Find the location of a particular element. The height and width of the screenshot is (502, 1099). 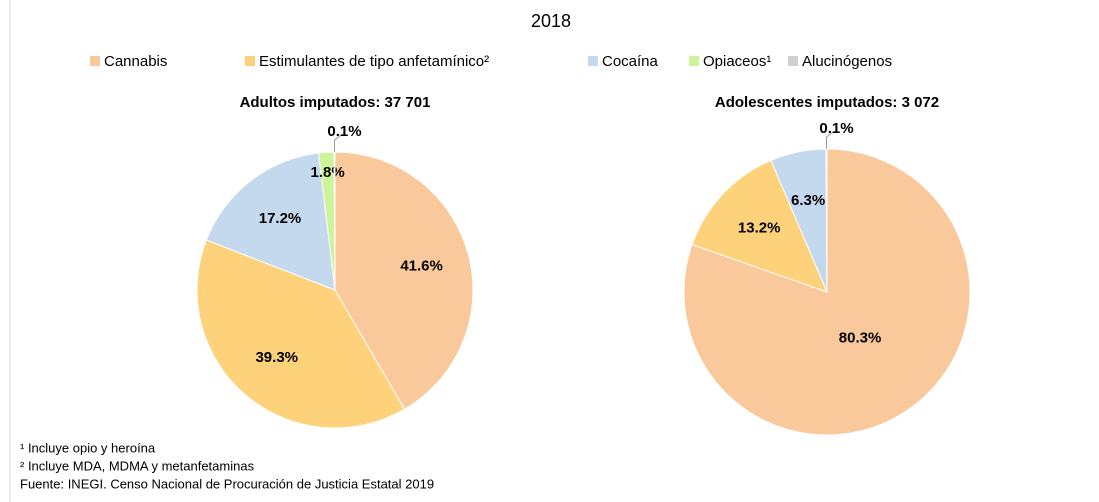

data-label: 13.2% is located at coordinates (759, 227).